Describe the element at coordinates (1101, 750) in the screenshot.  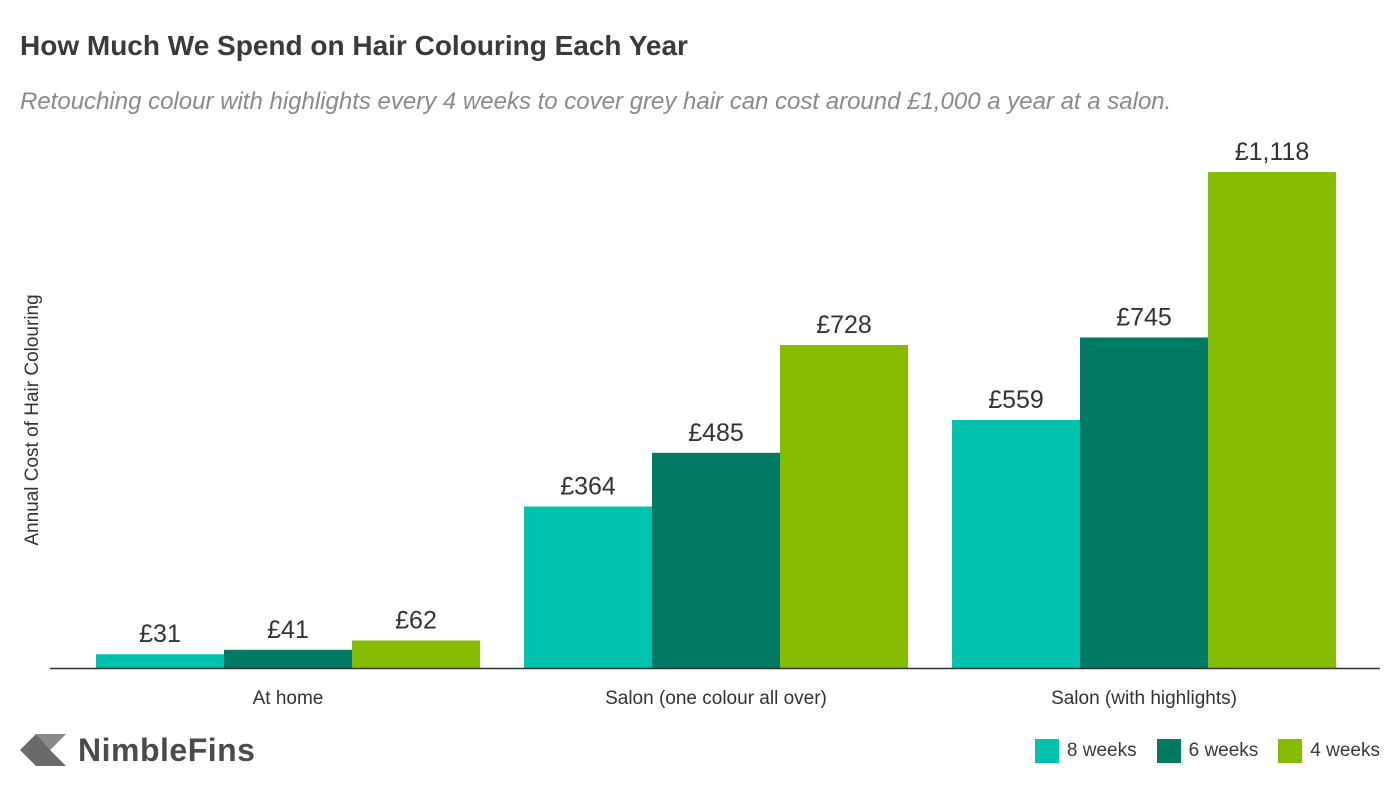
I see `legend-label: 8 weeks` at that location.